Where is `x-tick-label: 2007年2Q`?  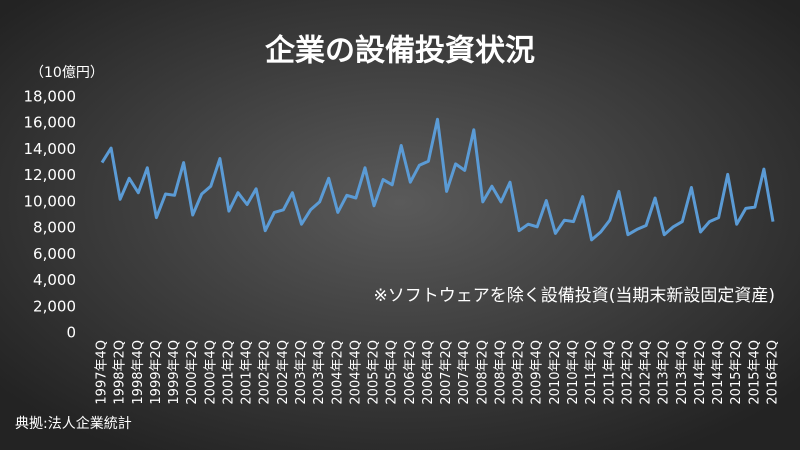 x-tick-label: 2007年2Q is located at coordinates (446, 372).